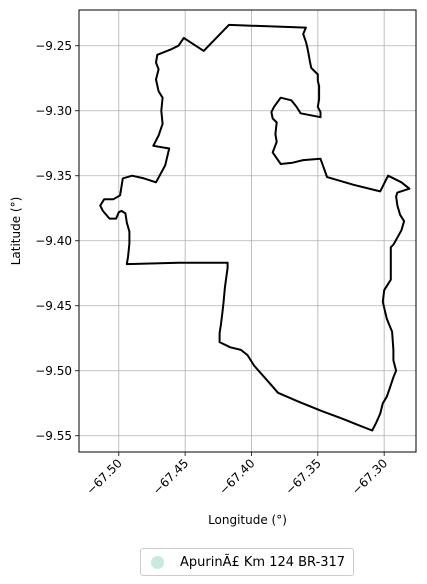 The width and height of the screenshot is (427, 584). What do you see at coordinates (263, 562) in the screenshot?
I see `legend-label: ApurinÃ£ Km 124 BR-317` at bounding box center [263, 562].